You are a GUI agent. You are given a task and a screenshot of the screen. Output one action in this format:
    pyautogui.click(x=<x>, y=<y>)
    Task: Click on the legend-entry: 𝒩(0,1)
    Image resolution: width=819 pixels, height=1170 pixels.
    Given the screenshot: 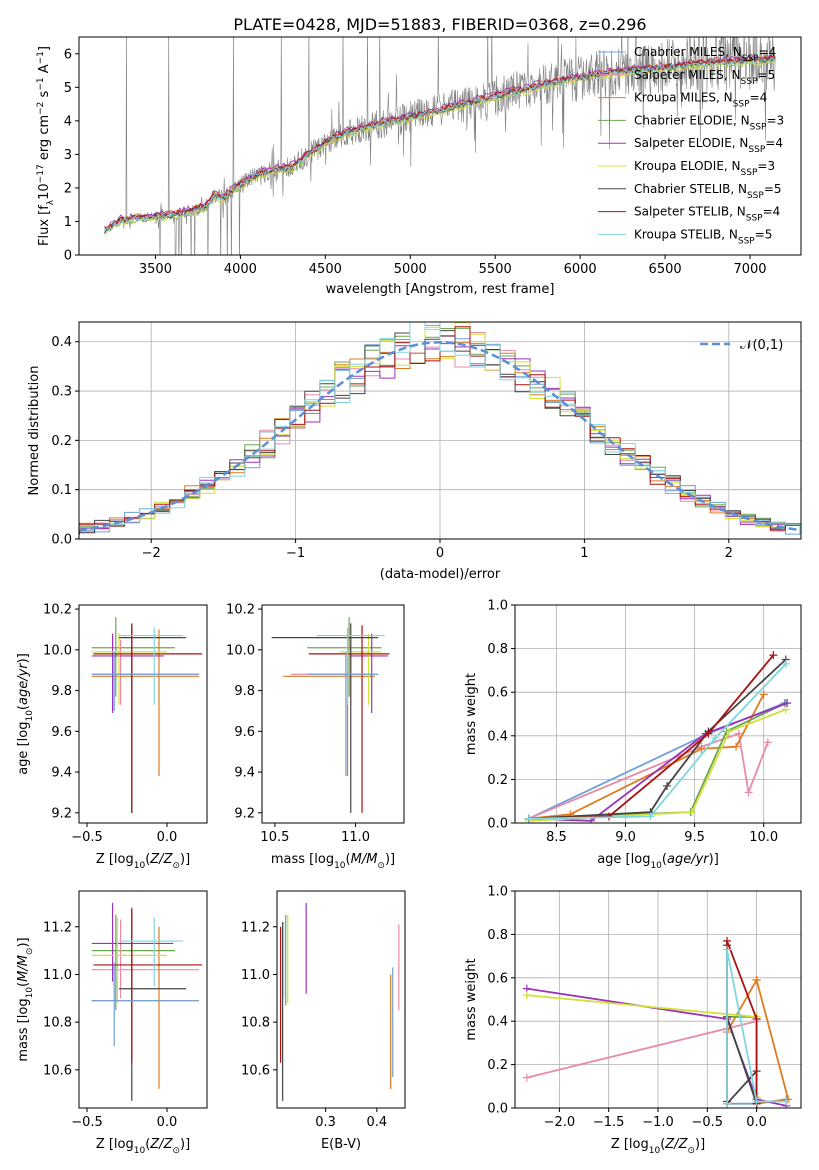 What is the action you would take?
    pyautogui.click(x=761, y=345)
    